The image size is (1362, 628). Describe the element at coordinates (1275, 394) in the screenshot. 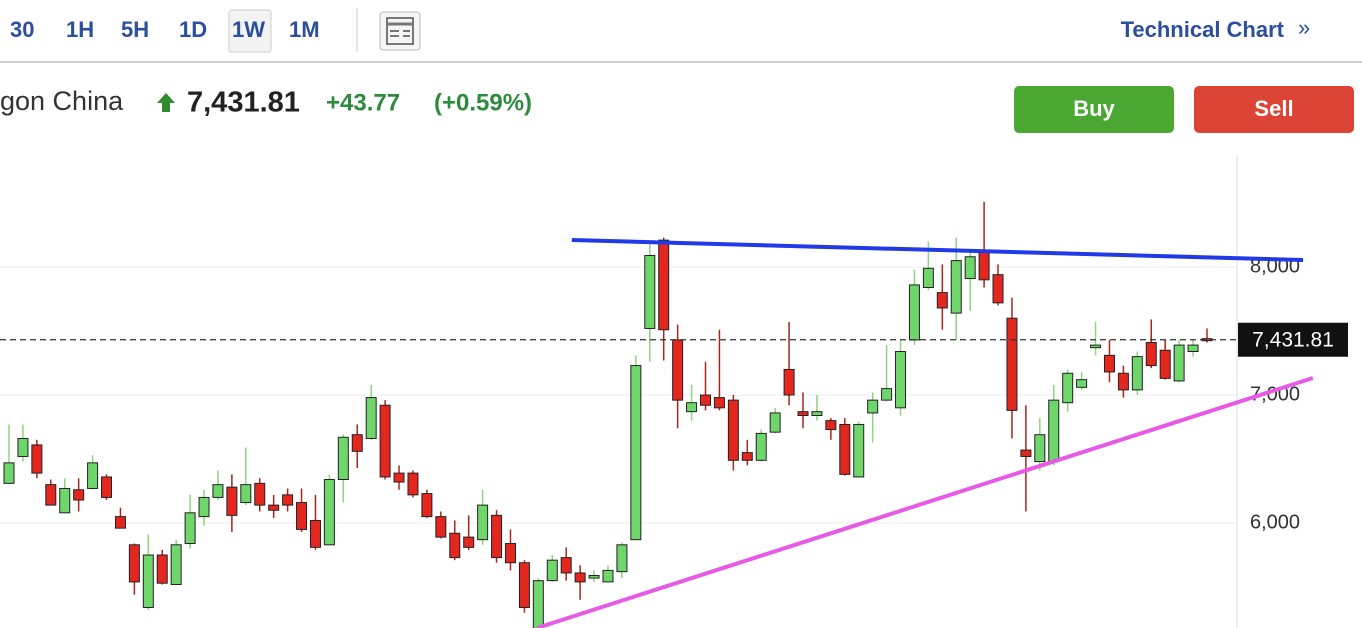

I see `y-tick-label: 7,000` at that location.